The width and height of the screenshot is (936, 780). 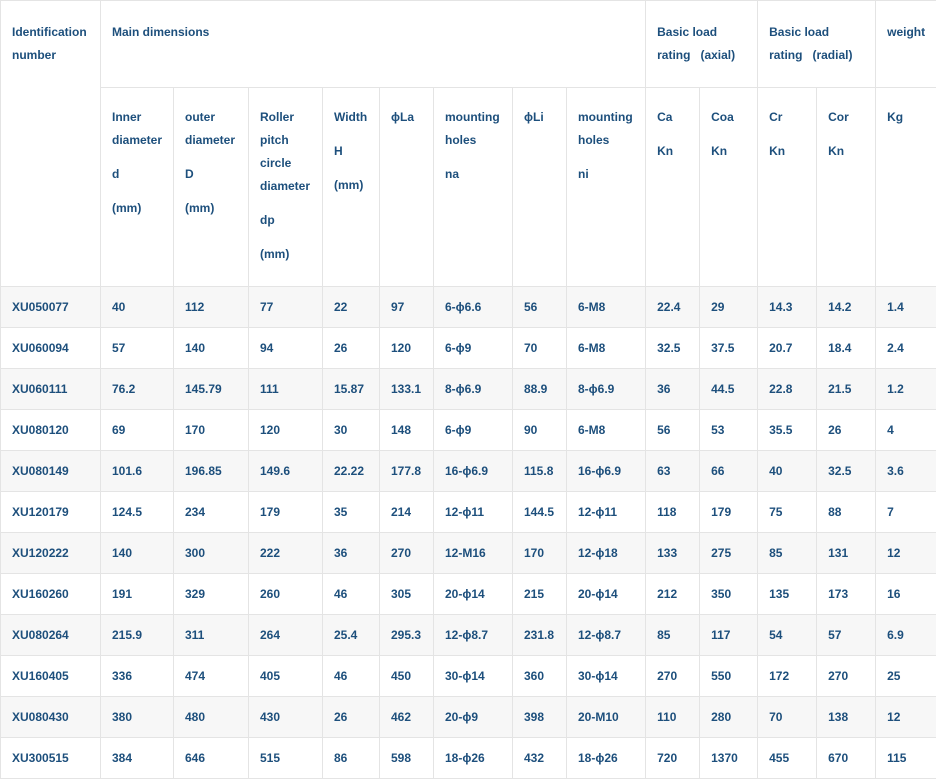 What do you see at coordinates (846, 717) in the screenshot?
I see `table-cell: 138` at bounding box center [846, 717].